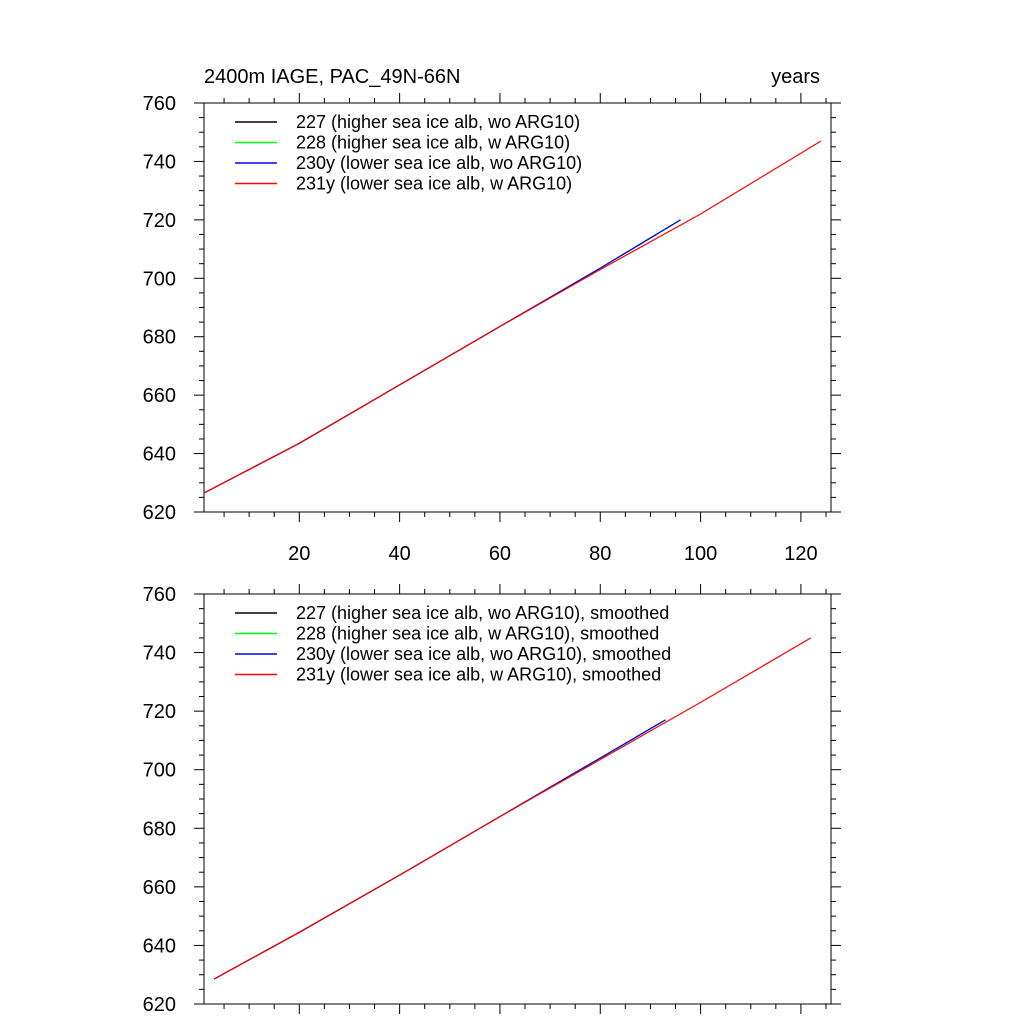 The width and height of the screenshot is (1024, 1024). Describe the element at coordinates (438, 122) in the screenshot. I see `legend-label: 227 (higher sea ice alb, wo ARG10)` at that location.